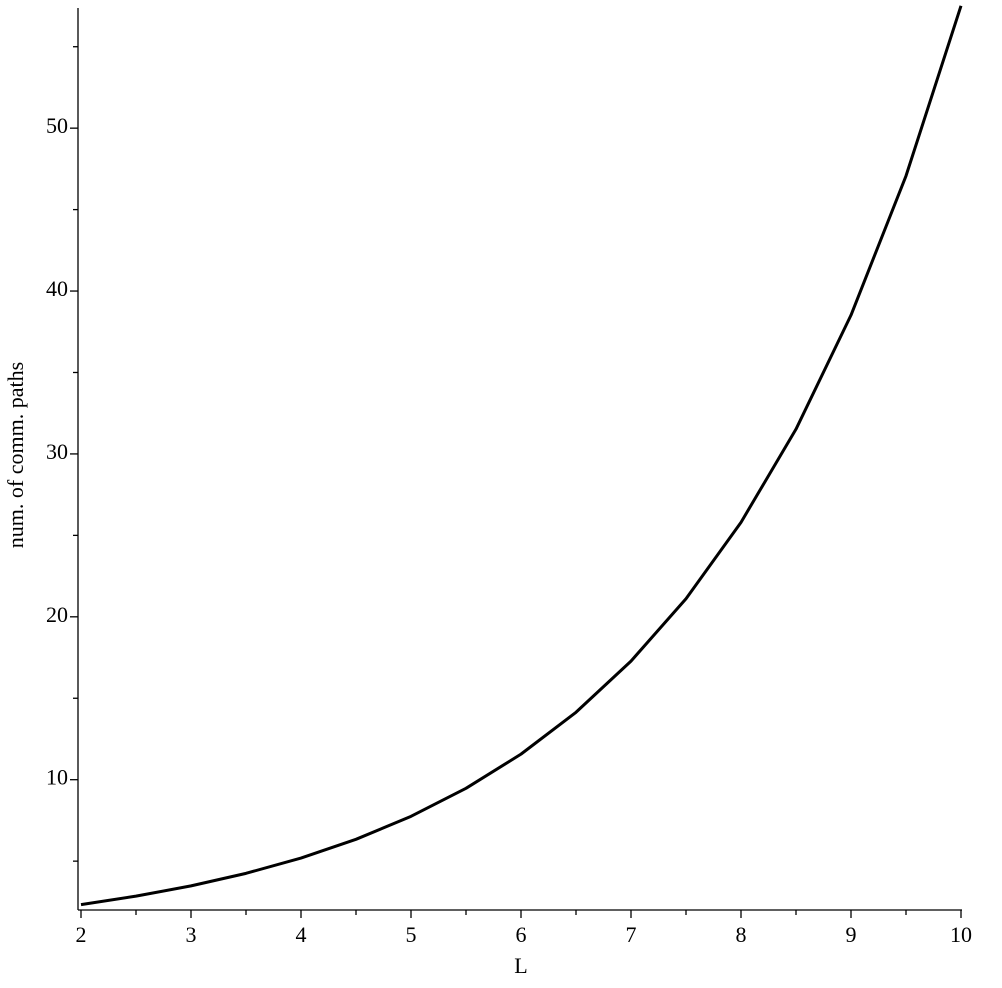 This screenshot has height=988, width=1002. What do you see at coordinates (741, 934) in the screenshot?
I see `x-tick-label: 8` at bounding box center [741, 934].